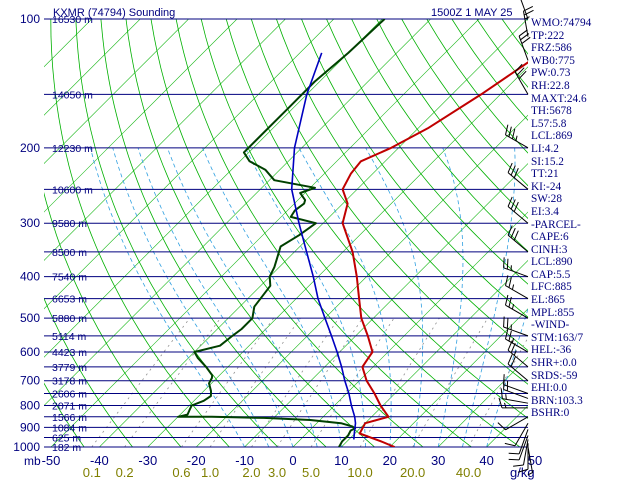 The height and width of the screenshot is (480, 640). I want to click on height-label: 16530 m, so click(72, 20).